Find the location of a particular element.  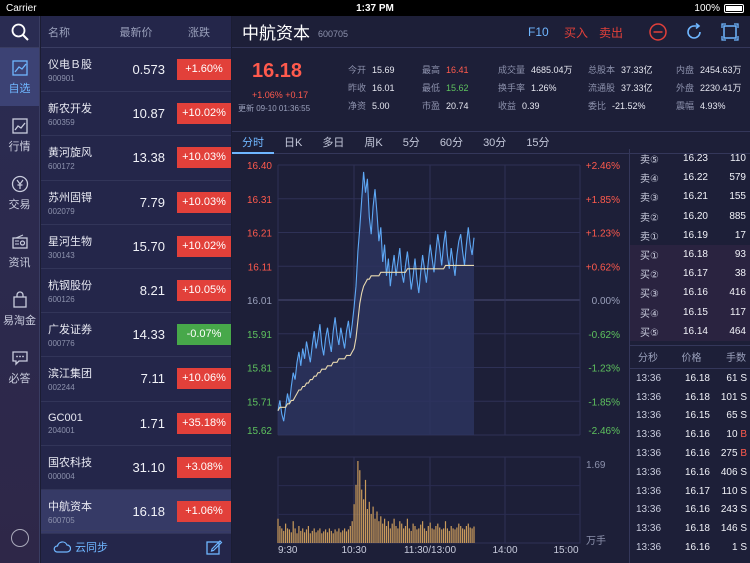

row-stock-name: 国农科技 is located at coordinates (70, 462).